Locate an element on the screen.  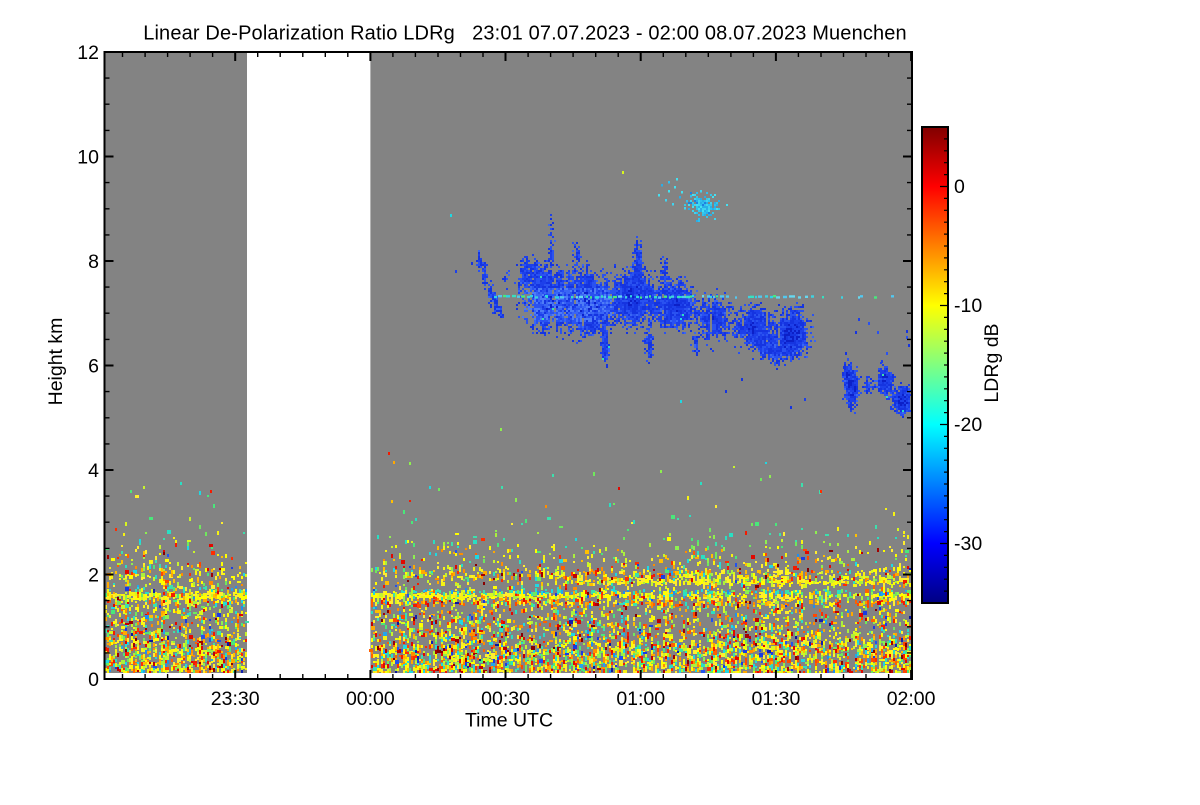
svg-text: 10 is located at coordinates (88, 158).